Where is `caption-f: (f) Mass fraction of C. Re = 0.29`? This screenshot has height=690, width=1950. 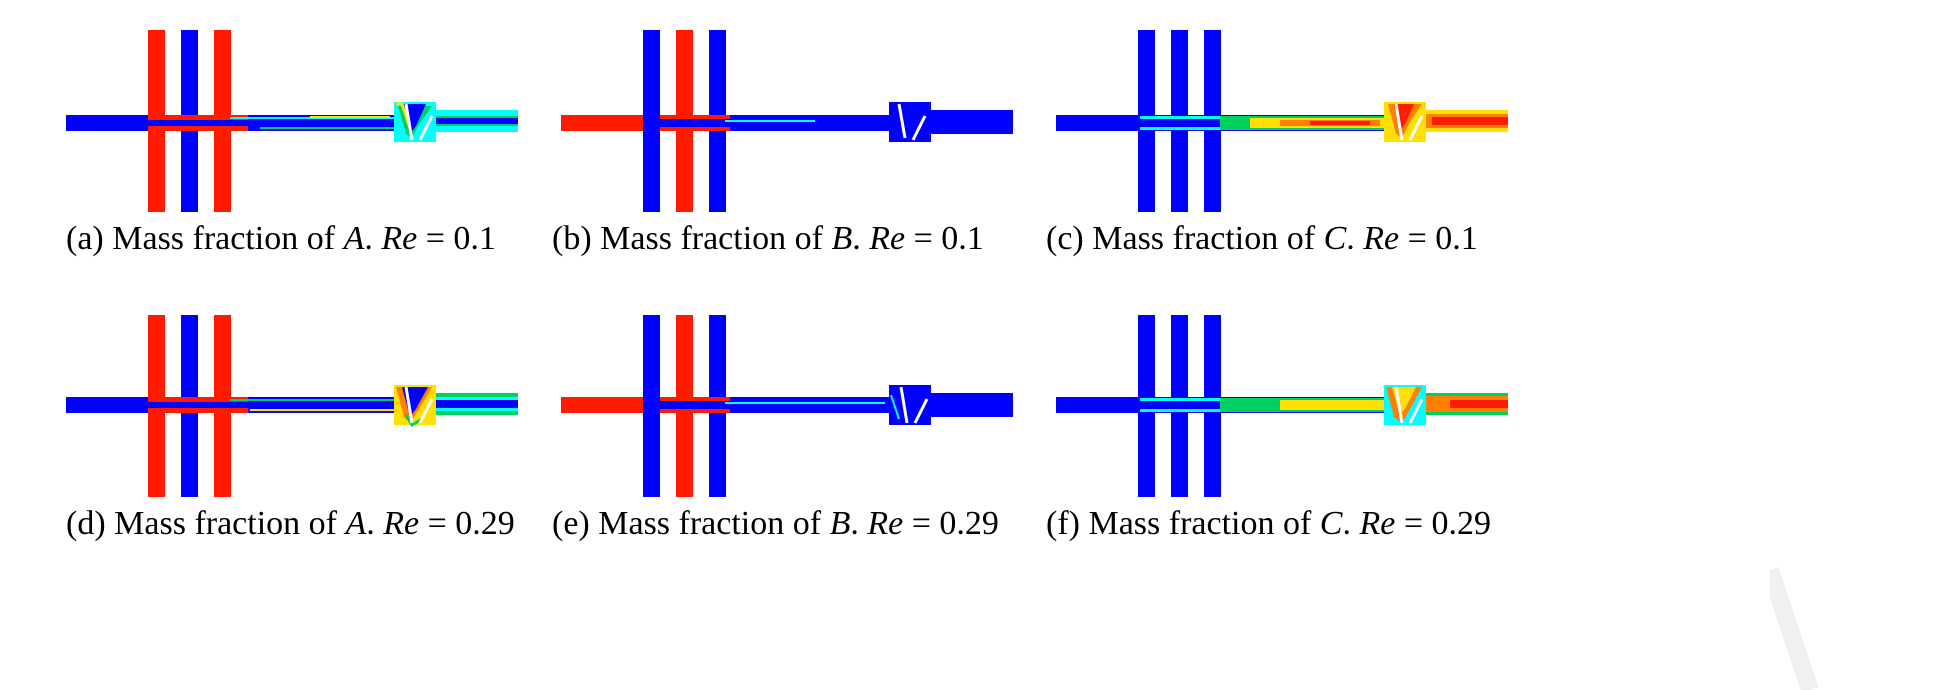
caption-f: (f) Mass fraction of C. Re = 0.29 is located at coordinates (1268, 524).